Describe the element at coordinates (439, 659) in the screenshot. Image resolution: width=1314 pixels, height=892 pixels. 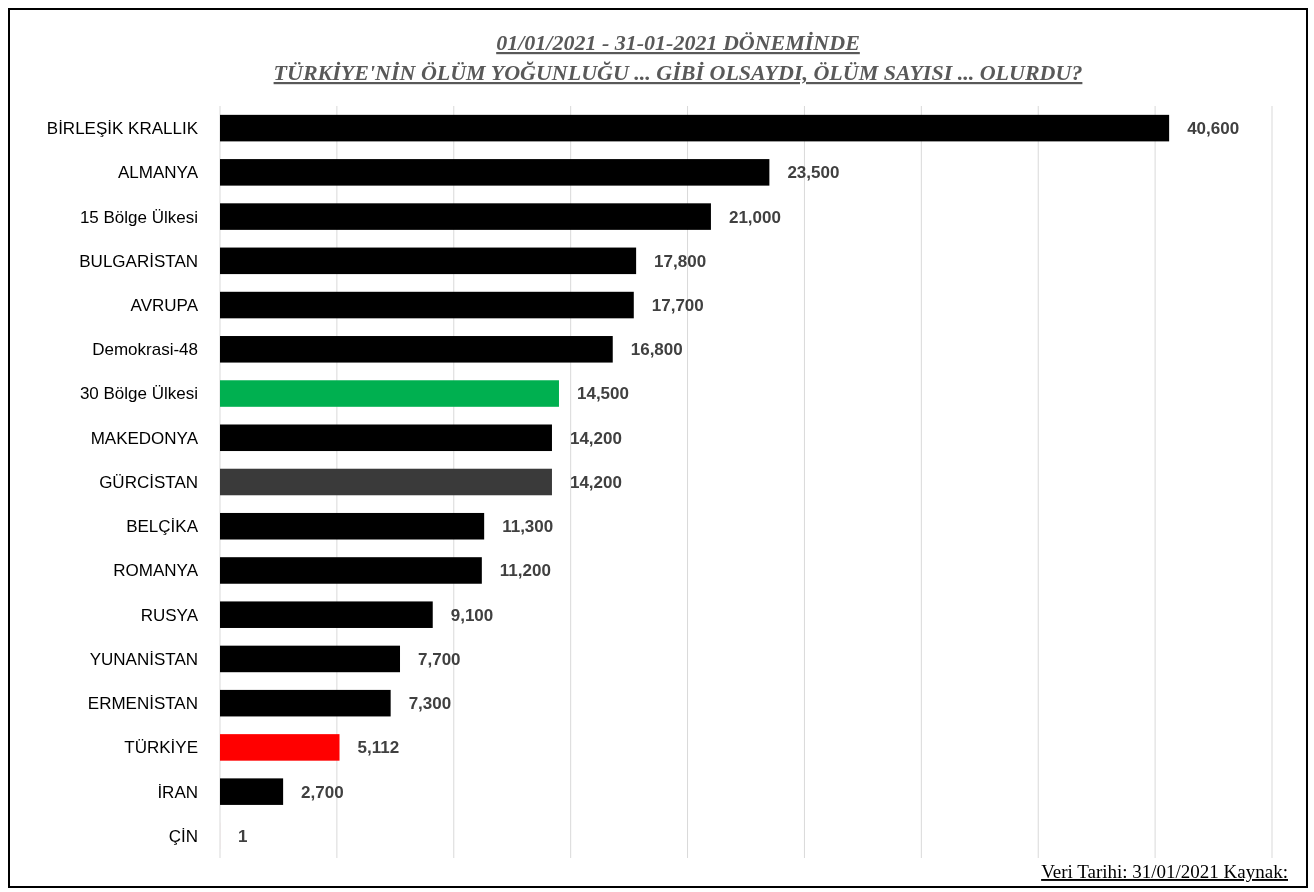
I see `data-label: 7,700` at that location.